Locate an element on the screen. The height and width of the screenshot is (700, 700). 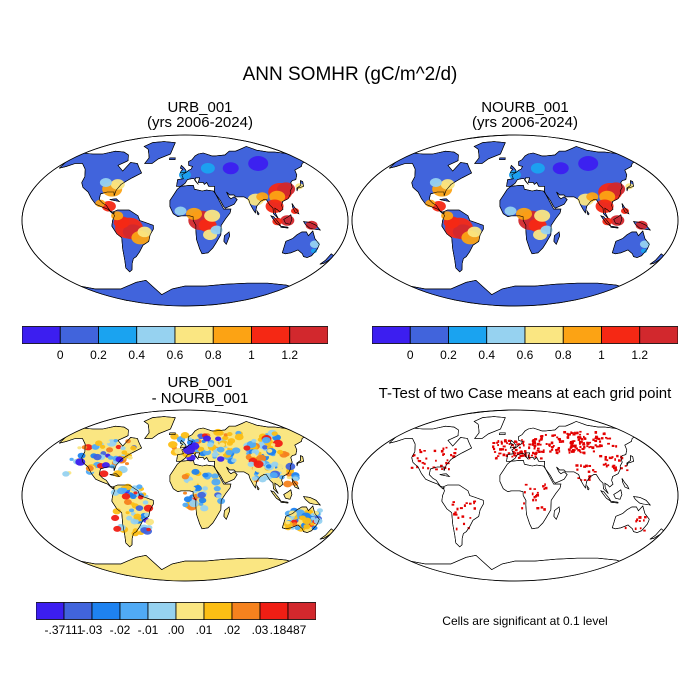
colorbar-nourb is located at coordinates (525, 335).